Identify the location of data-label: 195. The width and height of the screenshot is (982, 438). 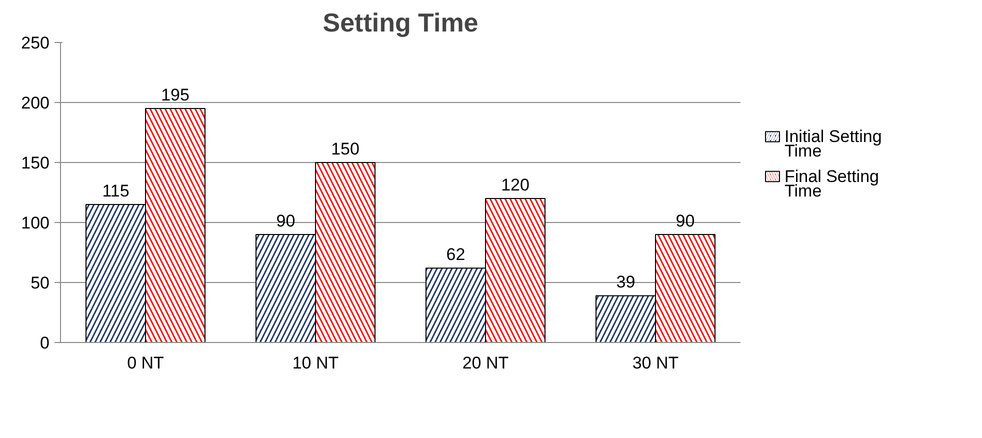
(175, 95).